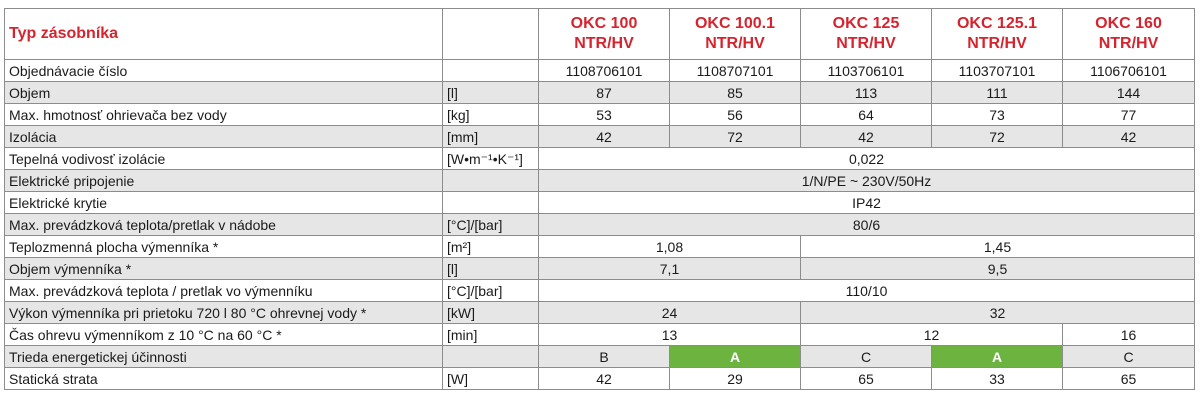  What do you see at coordinates (604, 70) in the screenshot?
I see `table-cell: 1108706101` at bounding box center [604, 70].